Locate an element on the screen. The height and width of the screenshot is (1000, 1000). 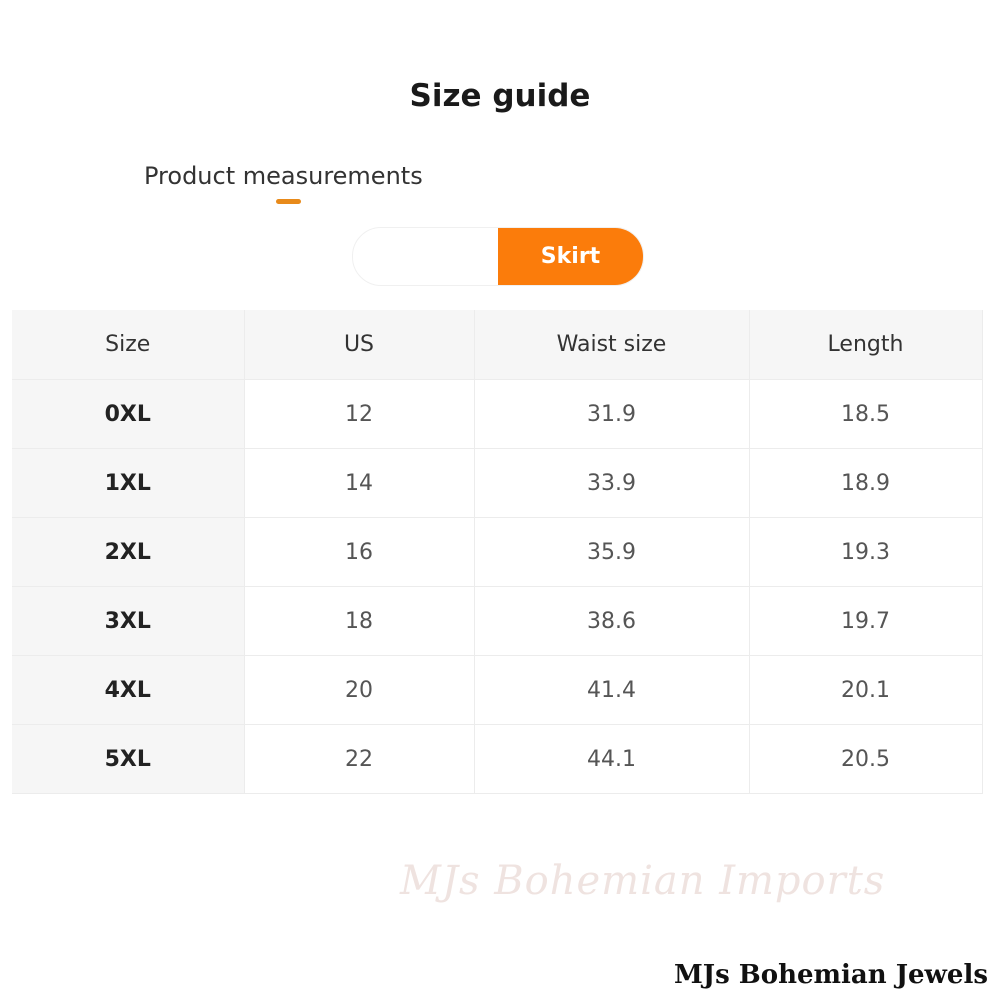
tab-product-measurements: Product measurements is located at coordinates (283, 176).